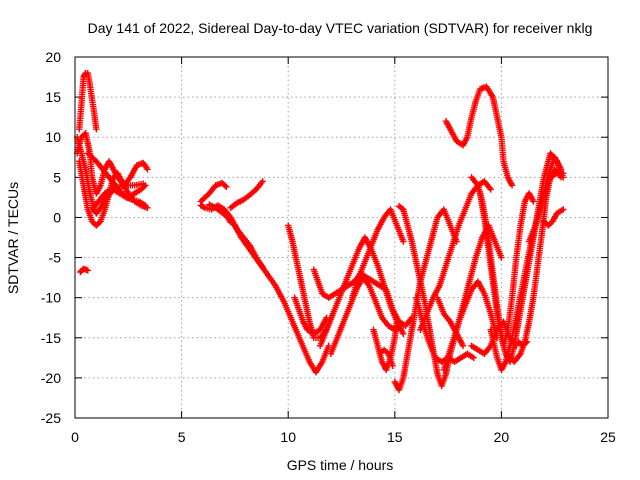 This screenshot has height=480, width=640. What do you see at coordinates (395, 437) in the screenshot?
I see `x-tick-label: 15` at bounding box center [395, 437].